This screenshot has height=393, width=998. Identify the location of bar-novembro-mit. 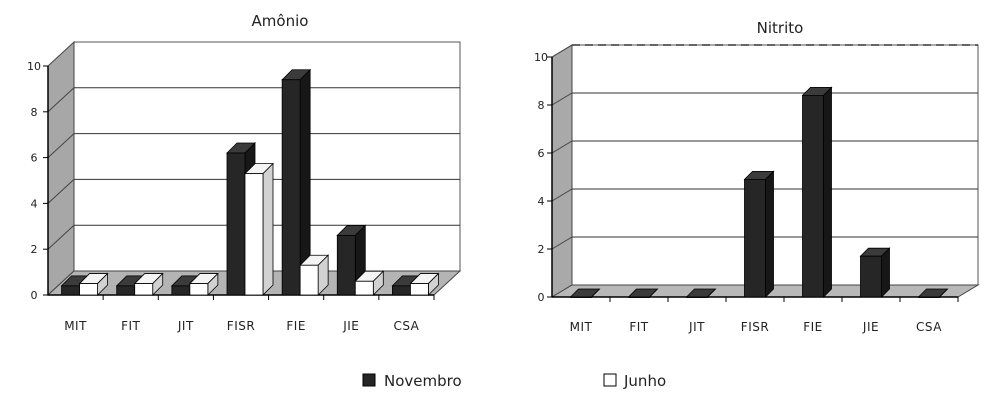
(585, 293).